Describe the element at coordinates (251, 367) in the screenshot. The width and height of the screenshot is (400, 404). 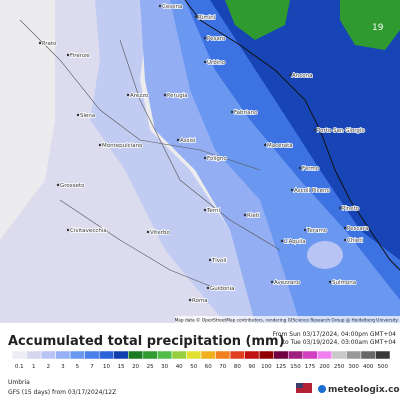
I see `legend-tick-label: 90` at that location.